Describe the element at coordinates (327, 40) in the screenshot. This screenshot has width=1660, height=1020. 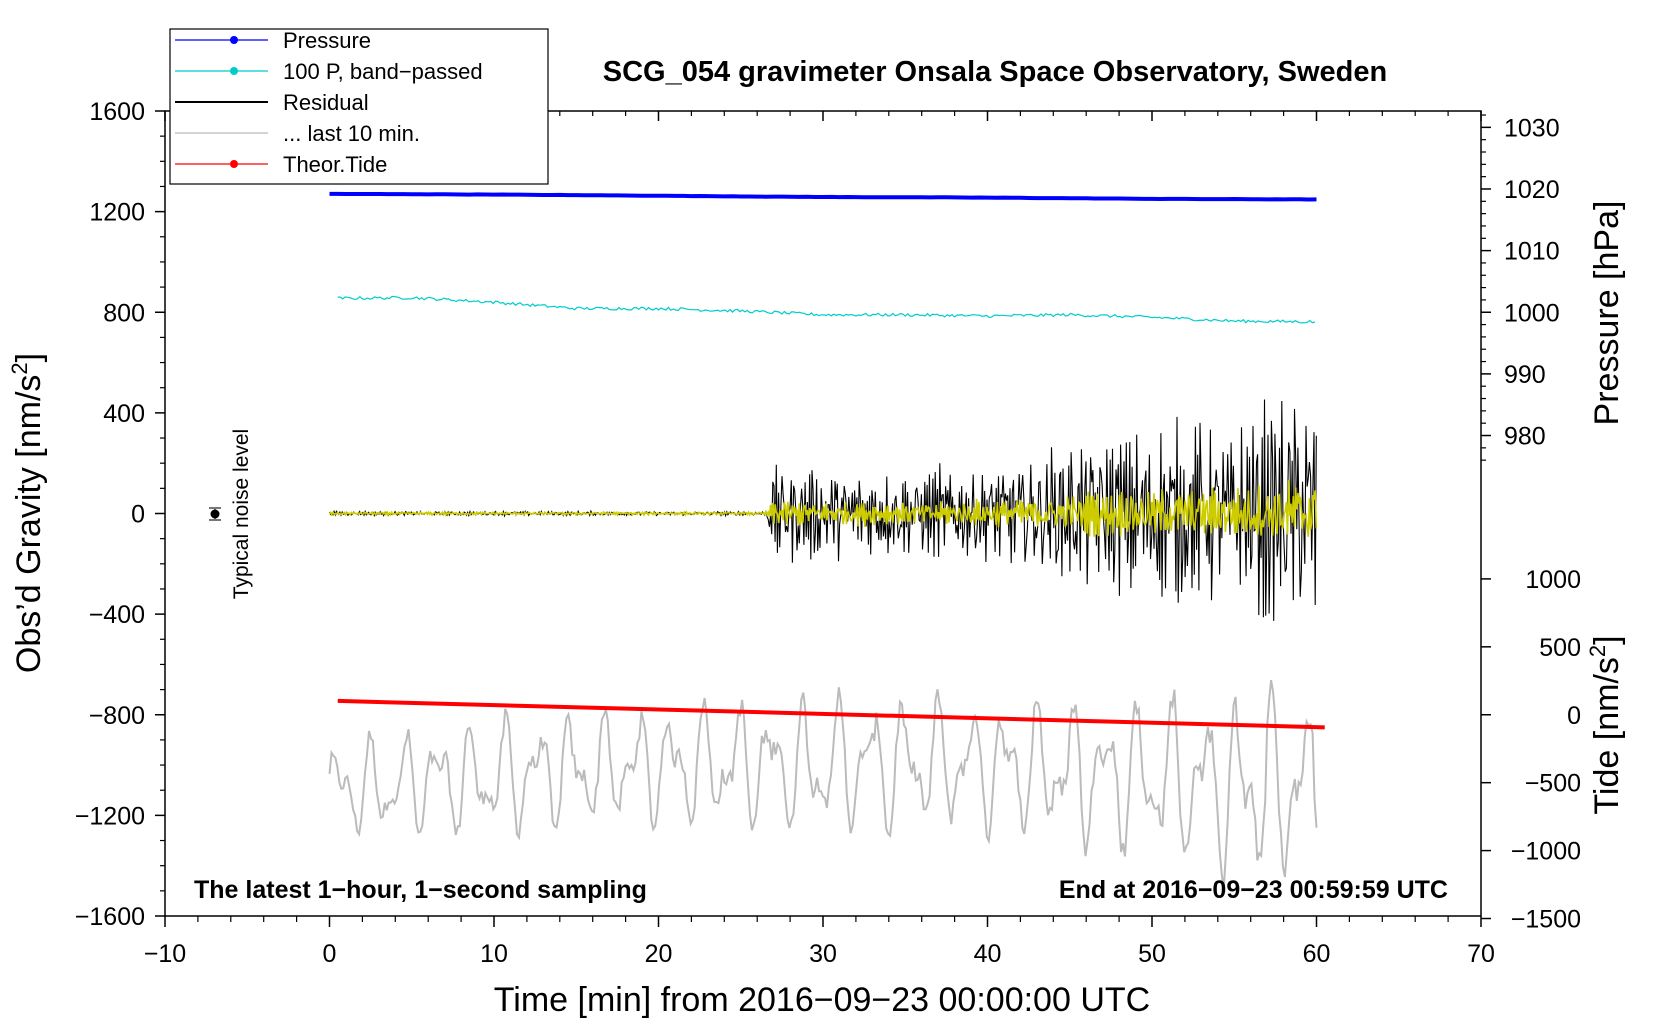
I see `legend-label: Pressure` at that location.